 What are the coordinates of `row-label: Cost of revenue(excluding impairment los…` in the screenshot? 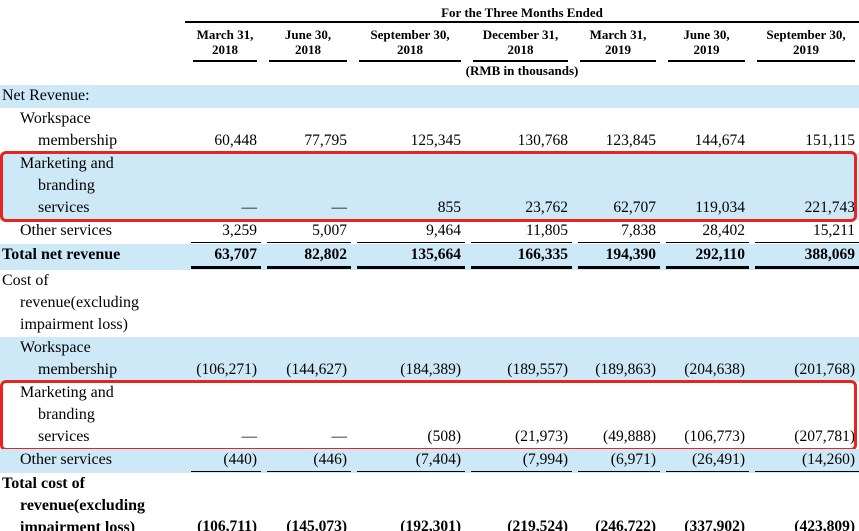 It's located at (71, 302).